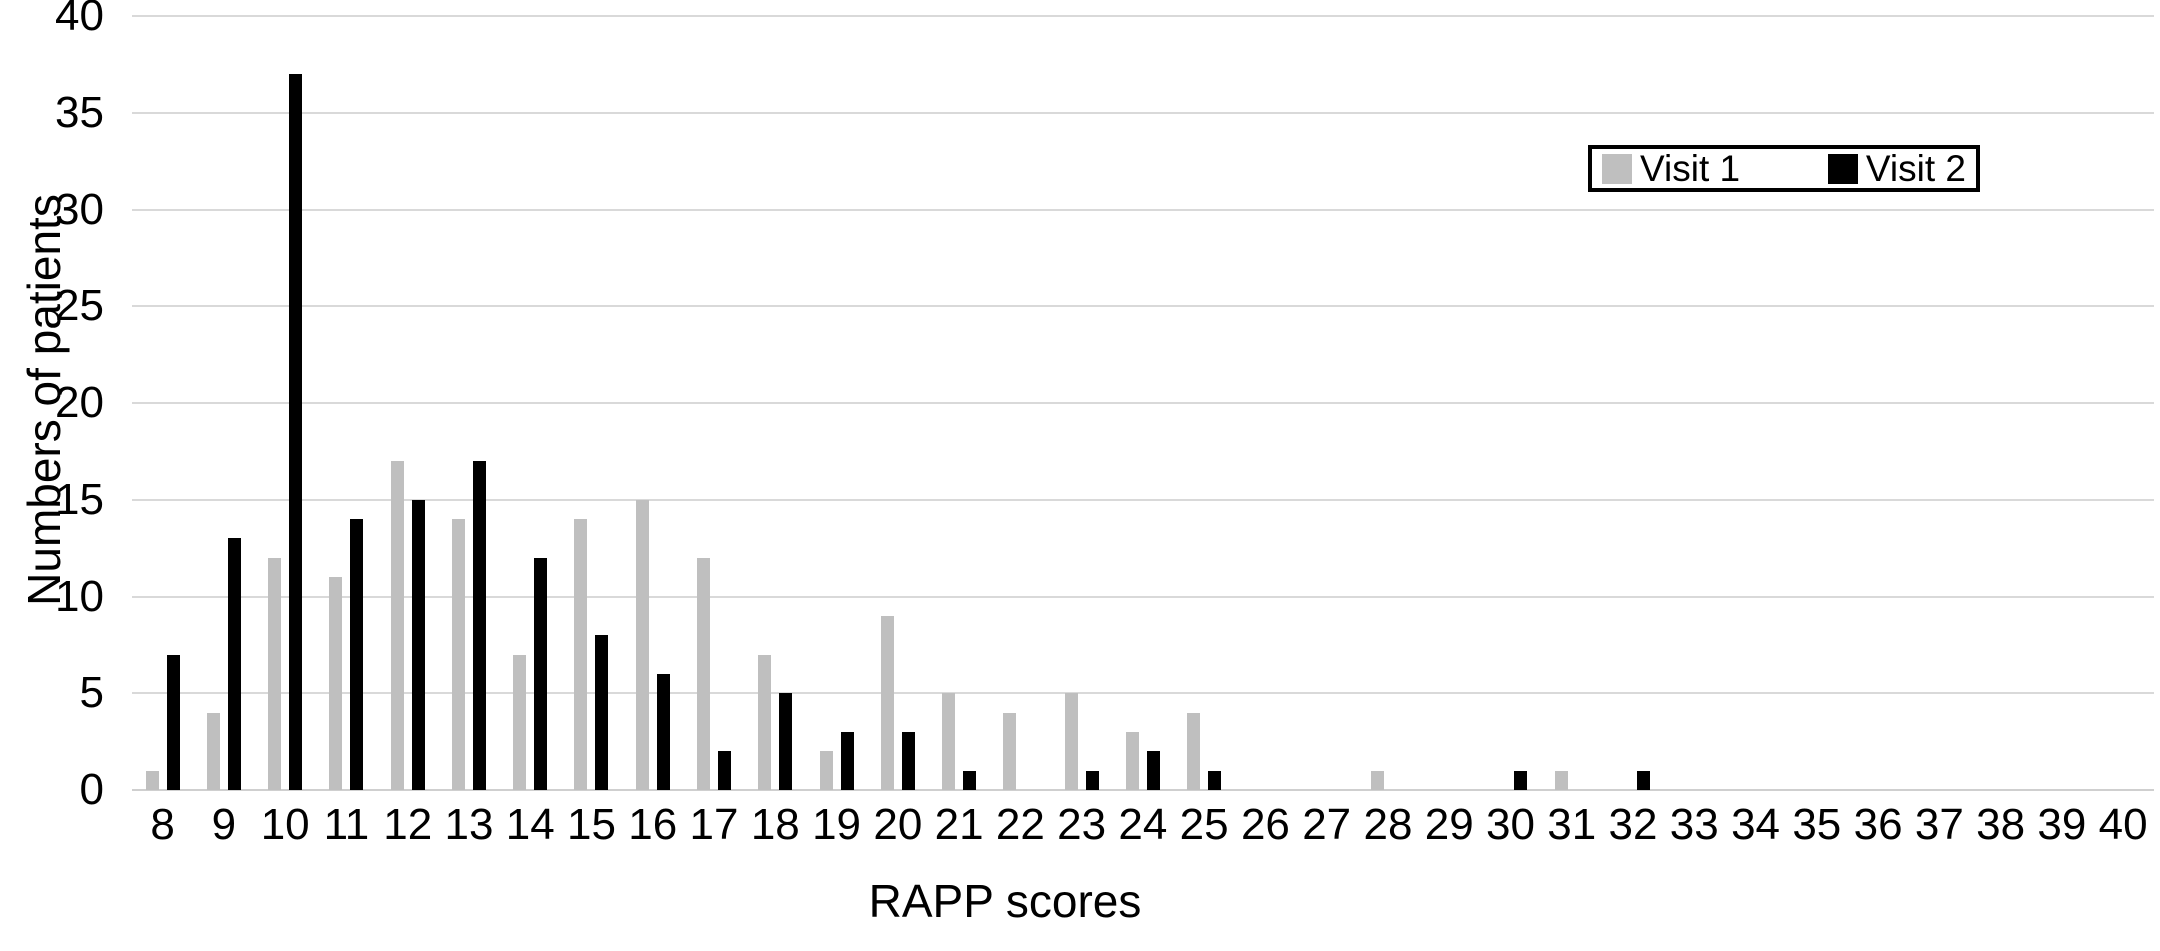 The height and width of the screenshot is (951, 2160). Describe the element at coordinates (1756, 824) in the screenshot. I see `x-tick-34: 34` at that location.